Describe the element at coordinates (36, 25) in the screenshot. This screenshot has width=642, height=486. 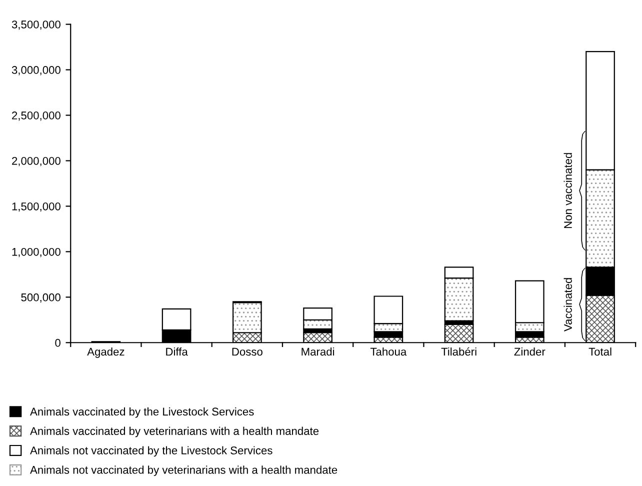
I see `y-tick-label: 3,500,000` at that location.